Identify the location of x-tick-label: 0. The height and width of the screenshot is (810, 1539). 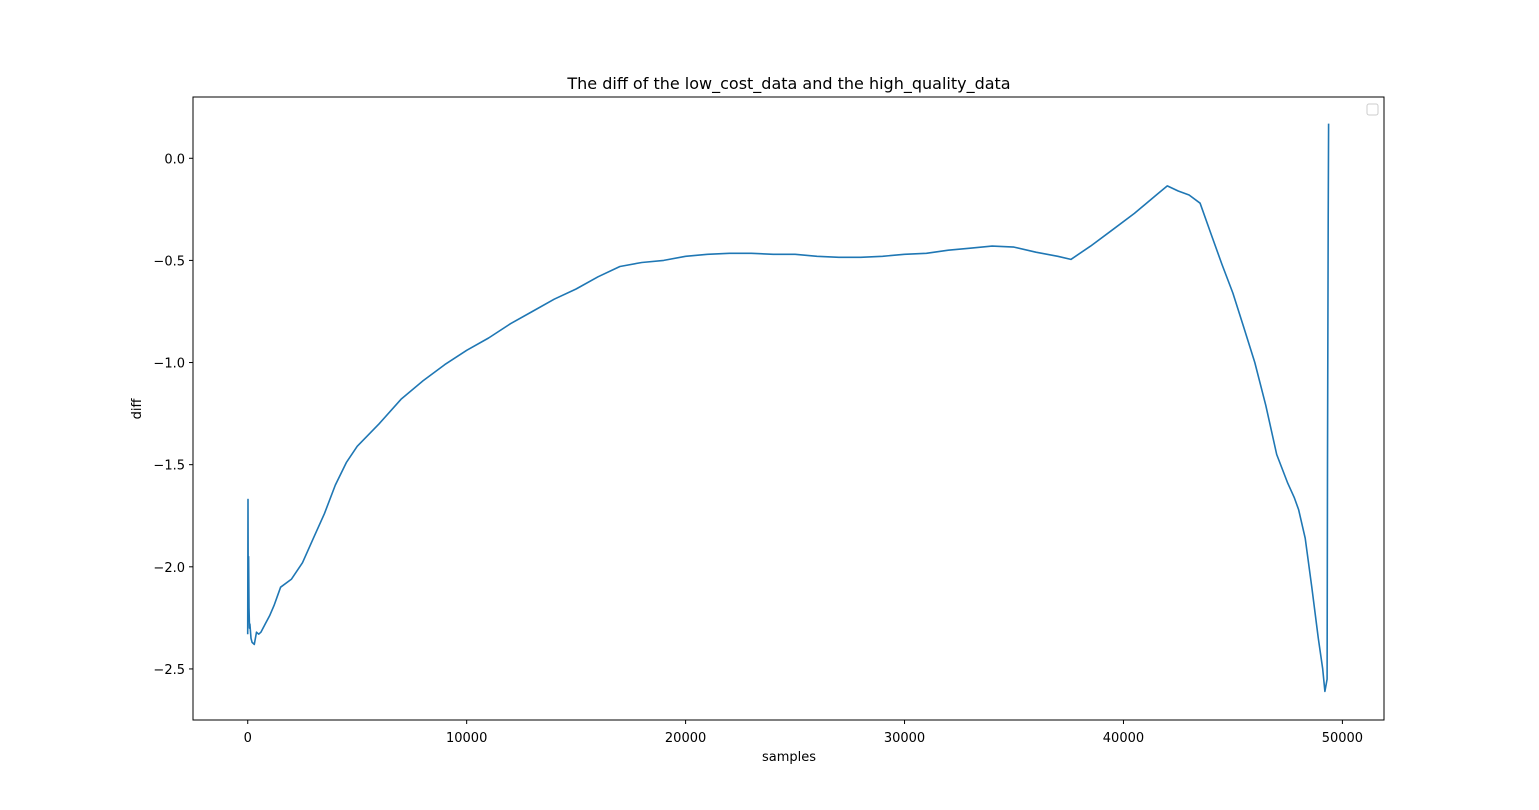
(248, 738).